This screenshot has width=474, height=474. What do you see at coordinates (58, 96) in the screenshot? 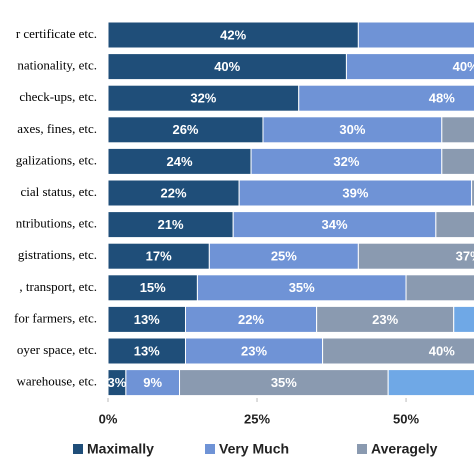
I see `category-label: check-ups, etc.` at bounding box center [58, 96].